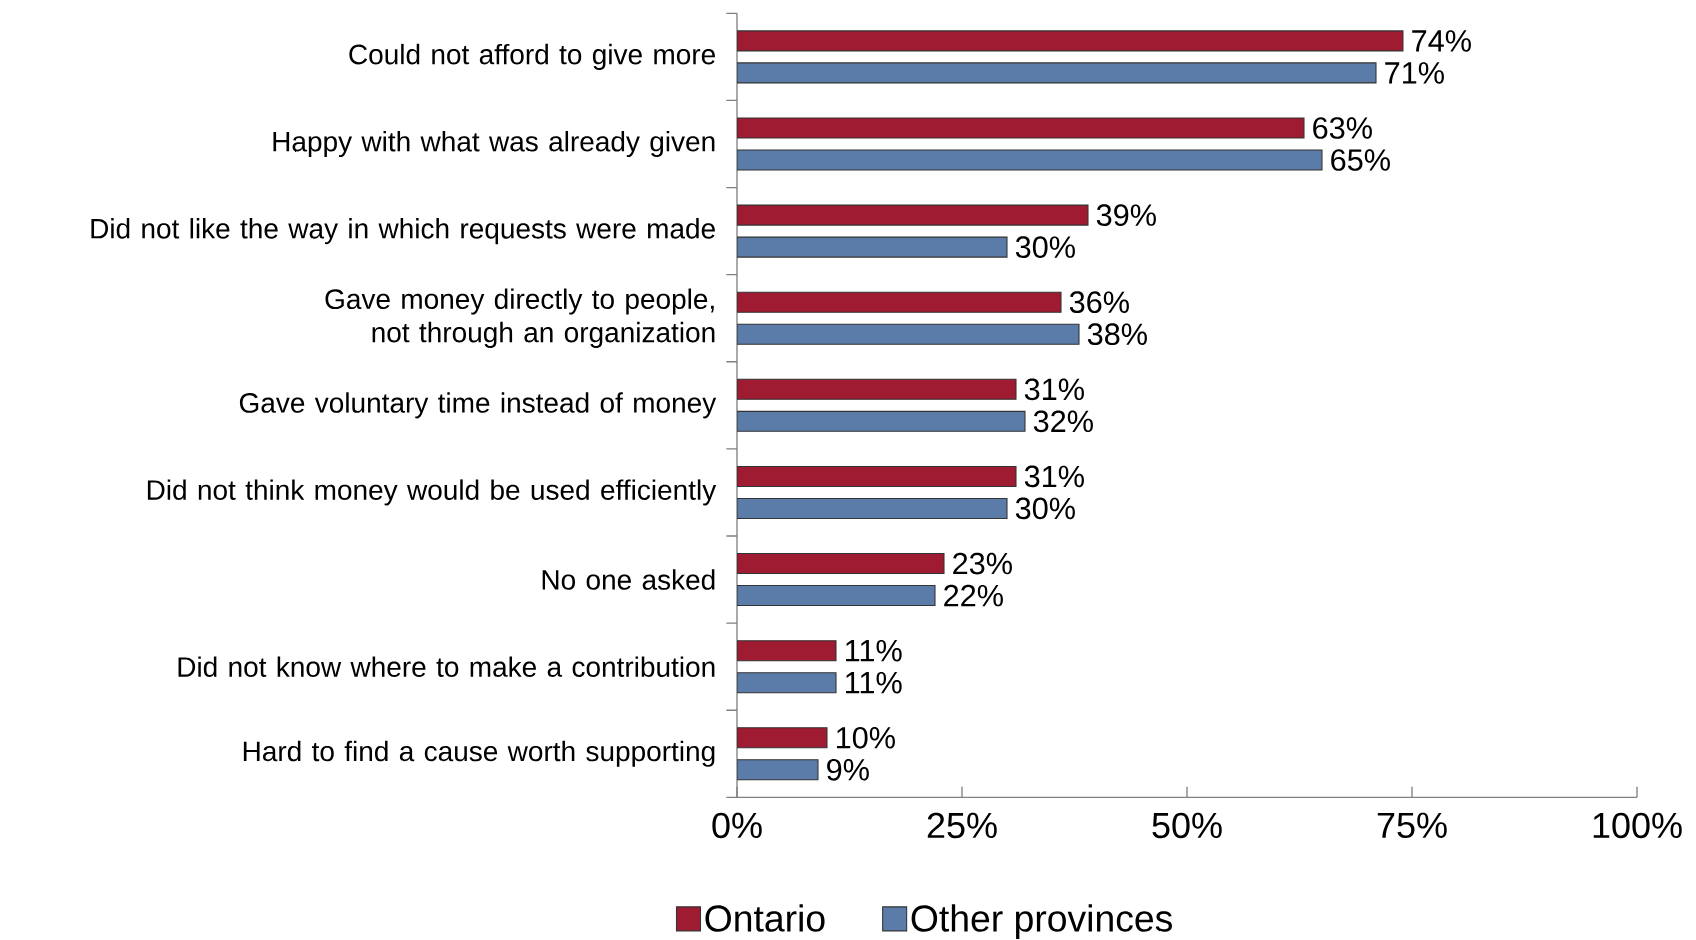 This screenshot has width=1696, height=940. I want to click on x-tick-label: 100%, so click(1637, 825).